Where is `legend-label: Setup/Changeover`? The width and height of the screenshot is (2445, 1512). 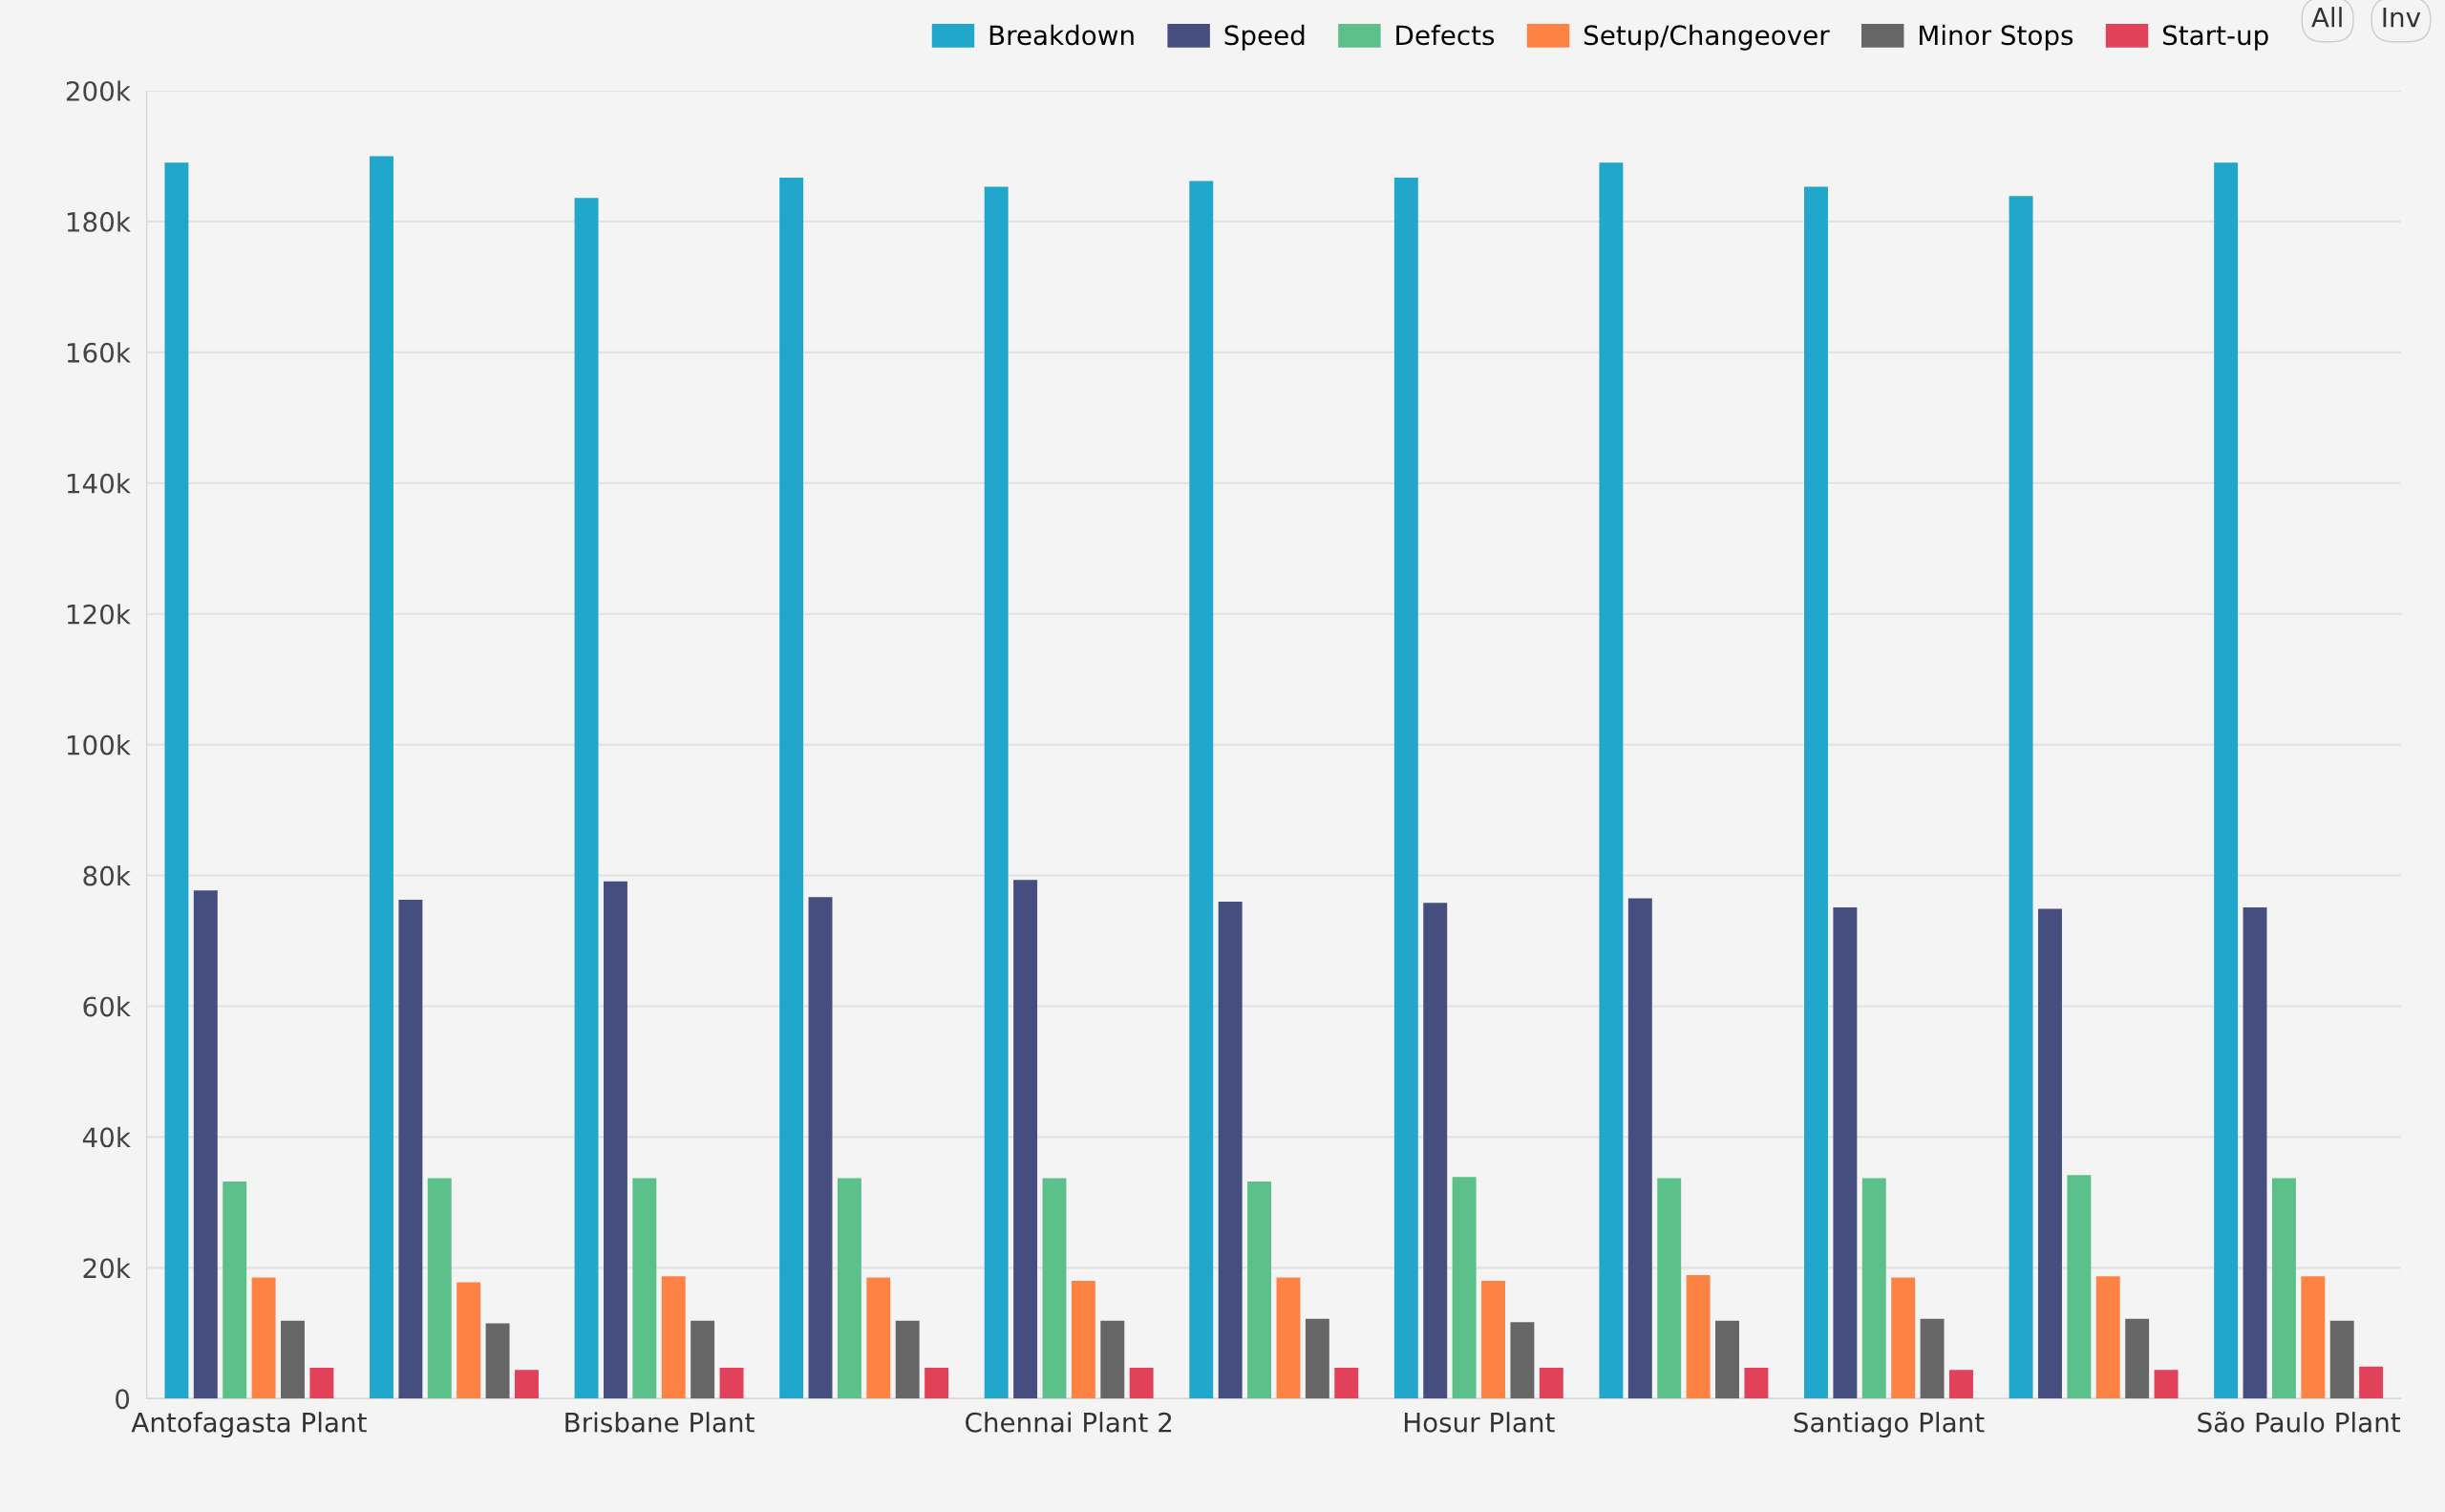 legend-label: Setup/Changeover is located at coordinates (1707, 37).